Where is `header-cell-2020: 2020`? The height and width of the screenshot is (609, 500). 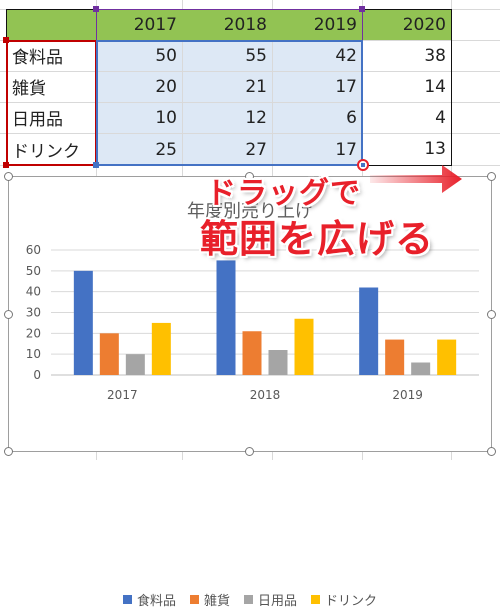 header-cell-2020: 2020 is located at coordinates (406, 24).